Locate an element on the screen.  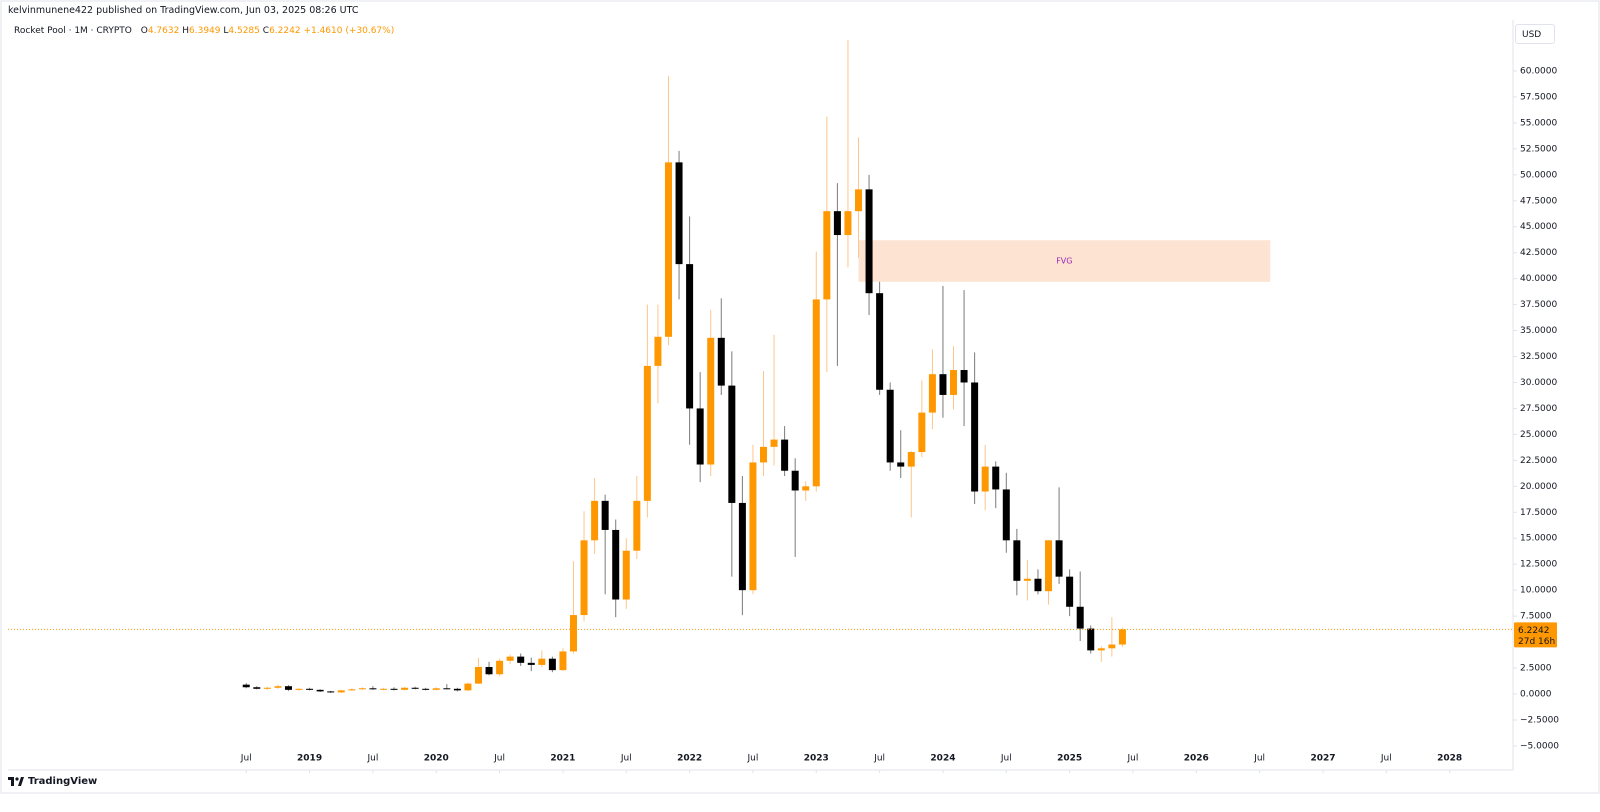
x-tick-label: 2020 is located at coordinates (436, 759).